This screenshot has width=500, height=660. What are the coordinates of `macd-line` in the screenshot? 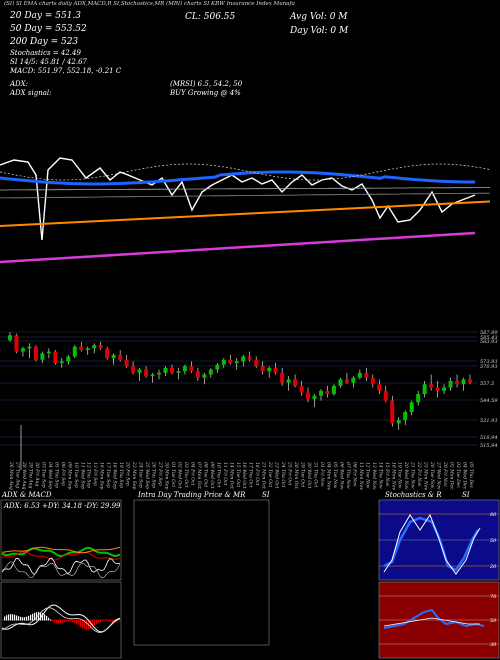 It's located at (61, 618).